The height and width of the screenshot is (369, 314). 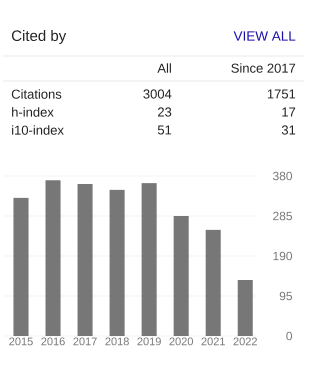 I want to click on x-tick-label: 2021, so click(x=213, y=342).